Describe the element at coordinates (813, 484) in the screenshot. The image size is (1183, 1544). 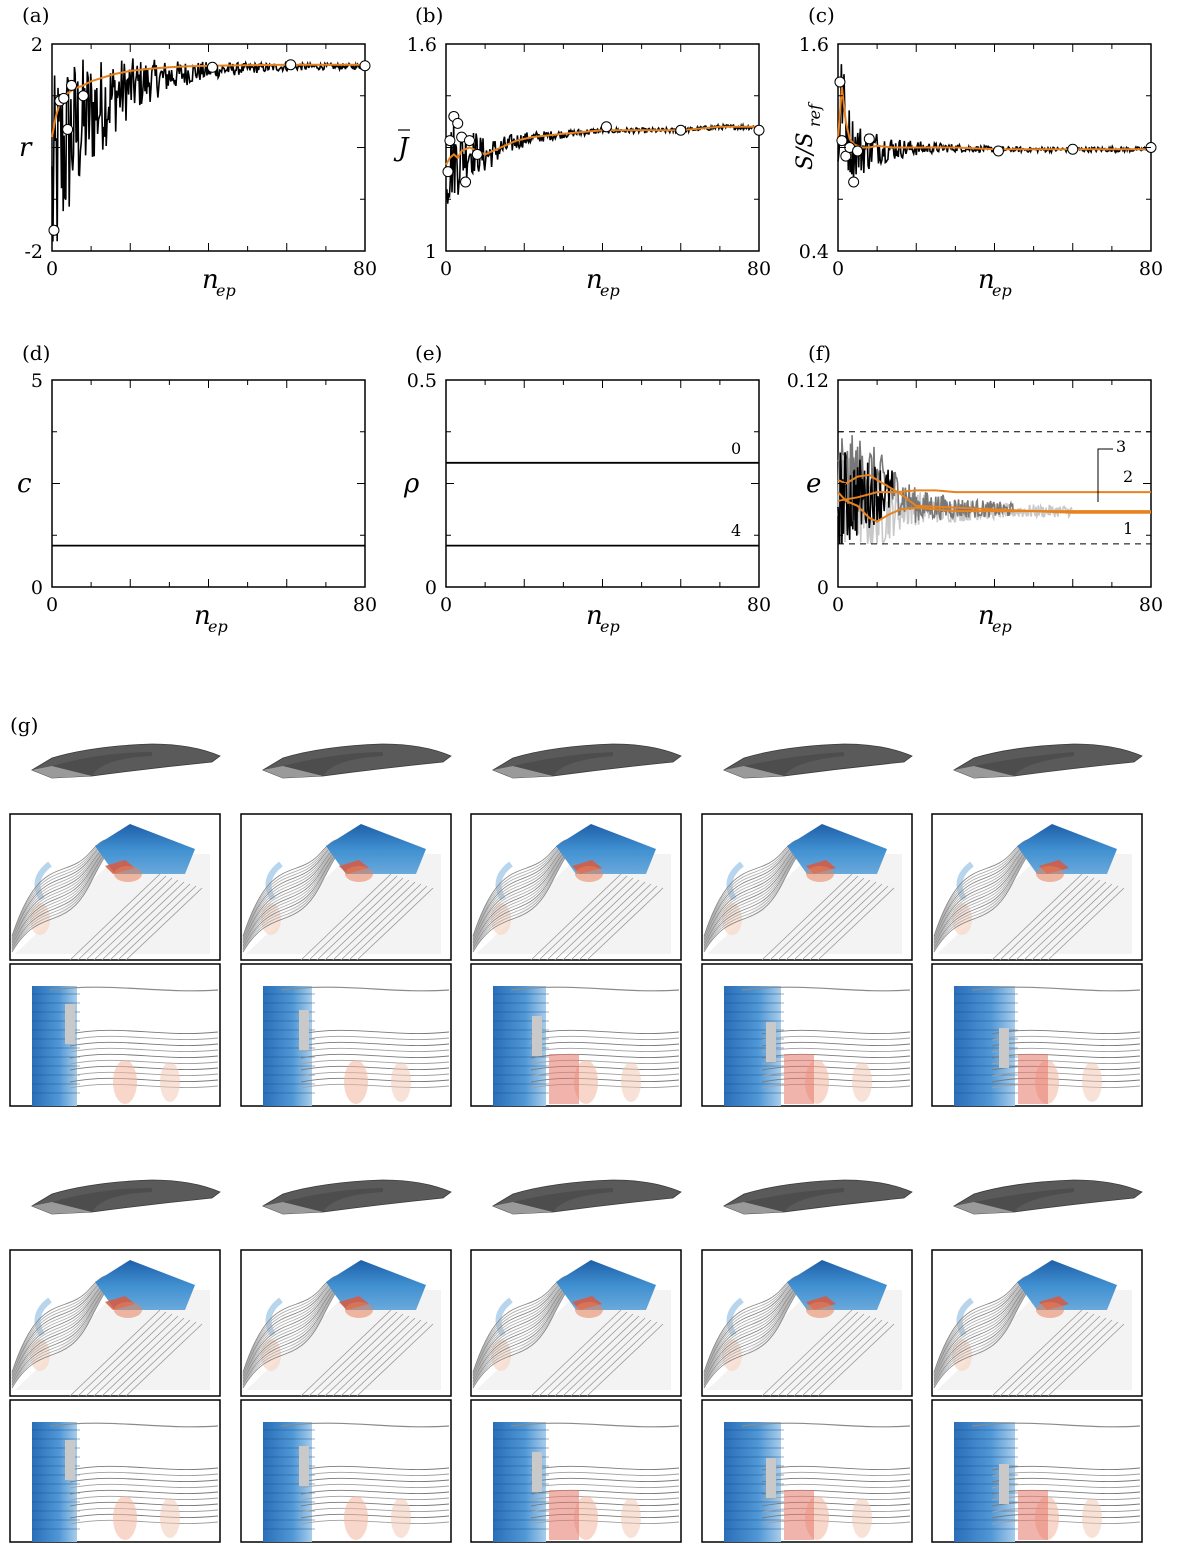
I see `ylabel-f: e` at that location.